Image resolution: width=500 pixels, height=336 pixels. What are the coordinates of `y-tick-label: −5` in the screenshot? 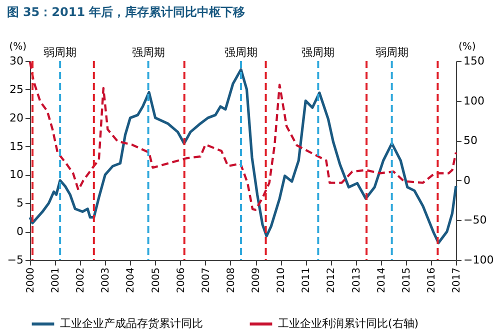 It's located at (15, 260).